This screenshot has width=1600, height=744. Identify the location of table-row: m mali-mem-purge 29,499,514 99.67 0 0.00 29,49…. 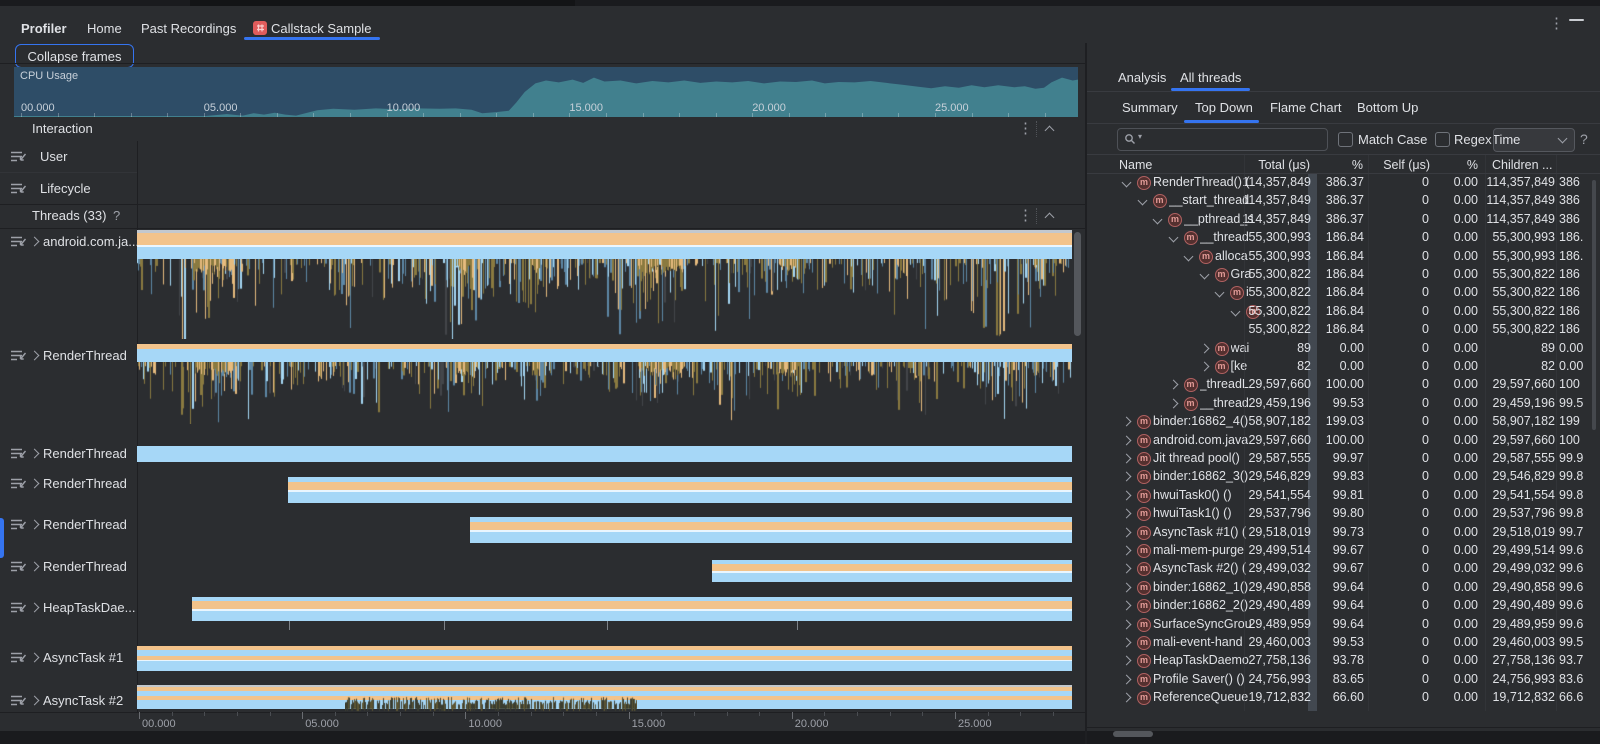
(1343, 550).